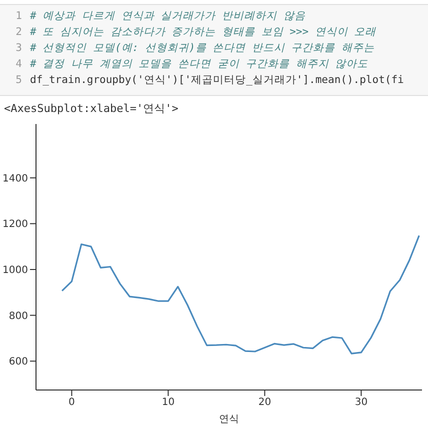  Describe the element at coordinates (168, 402) in the screenshot. I see `x-tick-label: 10` at that location.